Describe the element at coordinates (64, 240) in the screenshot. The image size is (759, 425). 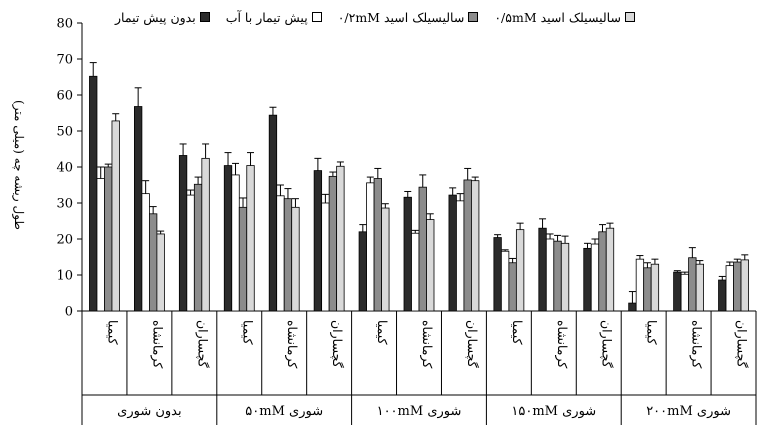
I see `y-tick-label: 20` at that location.